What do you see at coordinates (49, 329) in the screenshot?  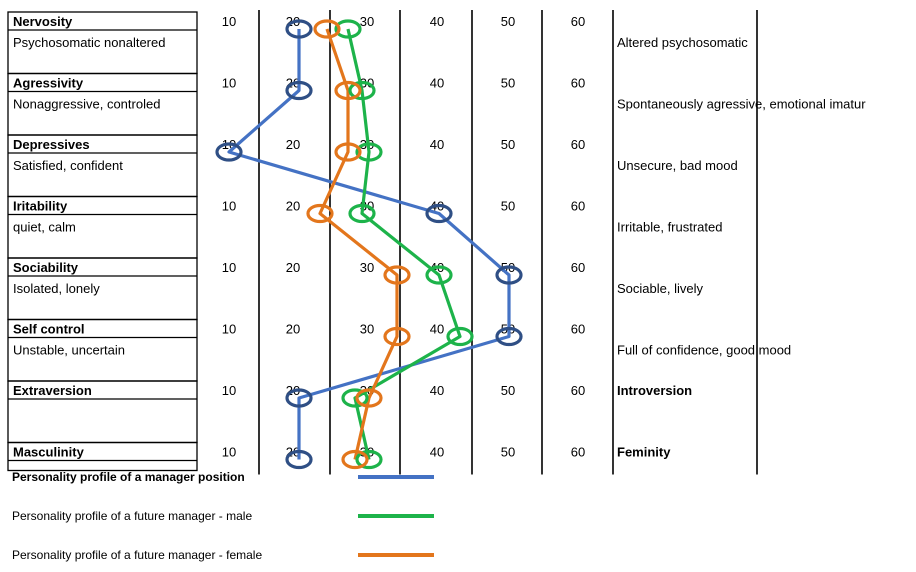 I see `trait-name: Self control` at bounding box center [49, 329].